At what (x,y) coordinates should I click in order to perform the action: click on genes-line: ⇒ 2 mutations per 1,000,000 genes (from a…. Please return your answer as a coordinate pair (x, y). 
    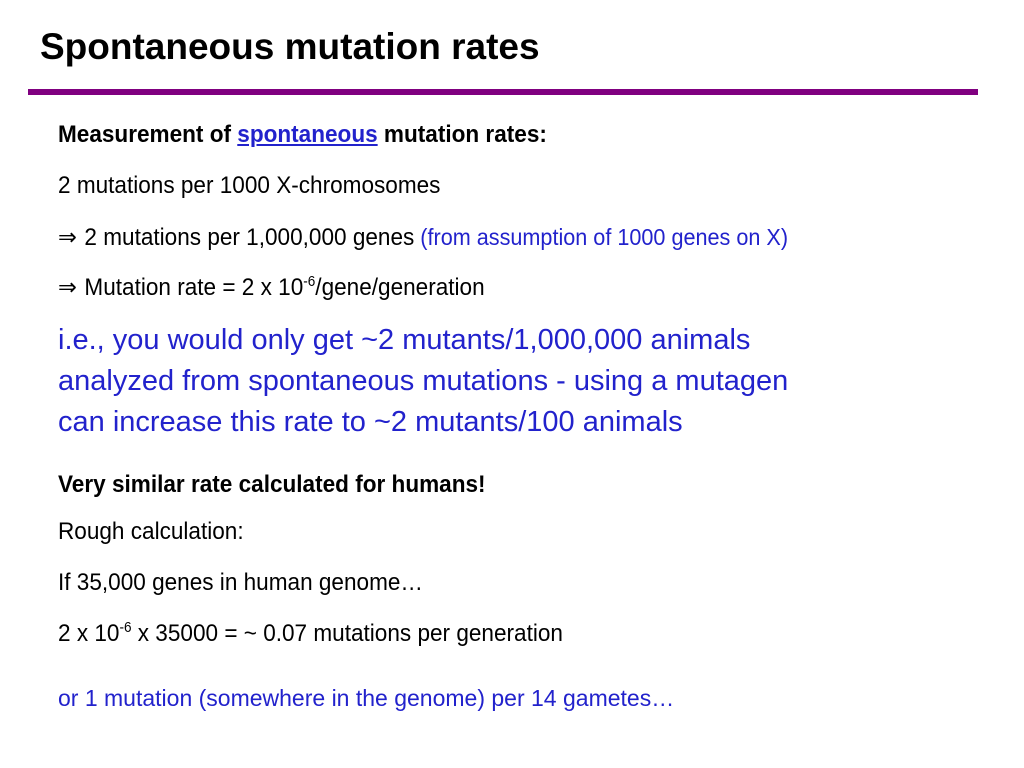
    Looking at the image, I should click on (423, 237).